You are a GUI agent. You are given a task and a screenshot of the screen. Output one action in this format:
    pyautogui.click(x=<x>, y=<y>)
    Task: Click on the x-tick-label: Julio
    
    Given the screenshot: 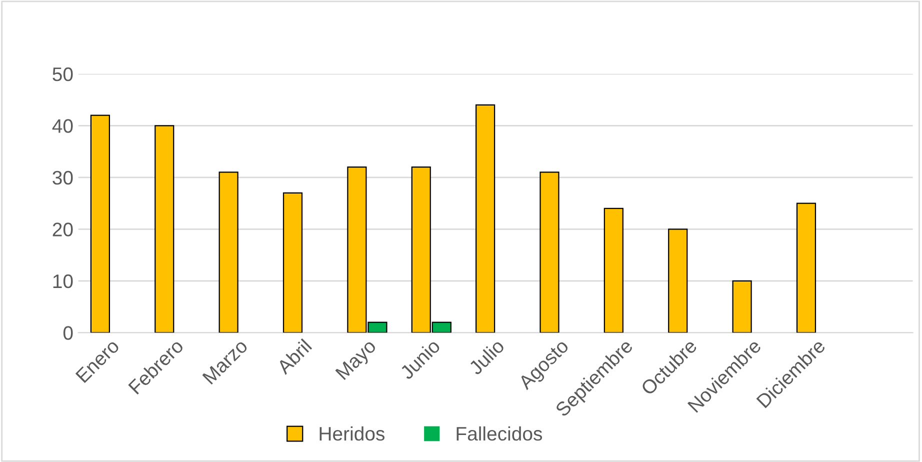 What is the action you would take?
    pyautogui.click(x=487, y=357)
    